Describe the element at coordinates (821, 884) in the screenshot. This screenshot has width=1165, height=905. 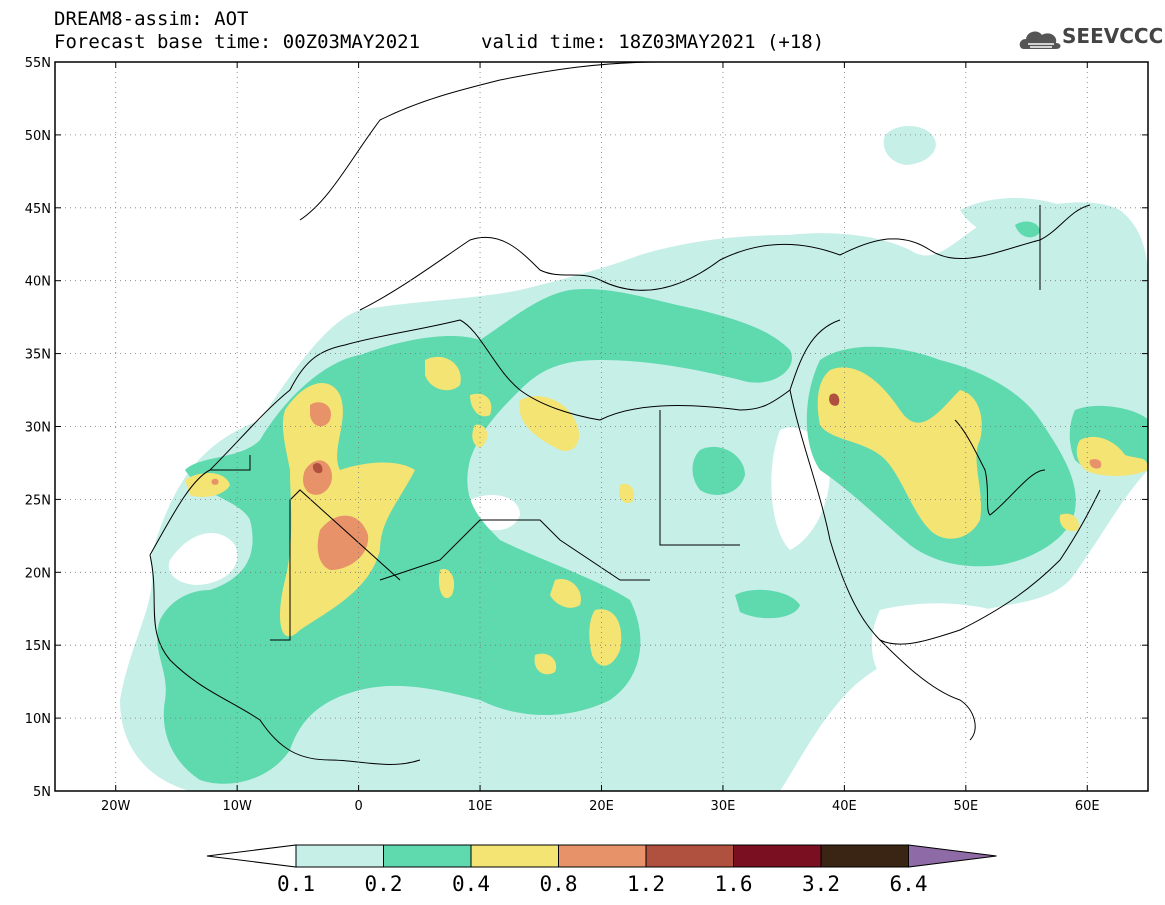
I see `colorbar-label: 3.2` at that location.